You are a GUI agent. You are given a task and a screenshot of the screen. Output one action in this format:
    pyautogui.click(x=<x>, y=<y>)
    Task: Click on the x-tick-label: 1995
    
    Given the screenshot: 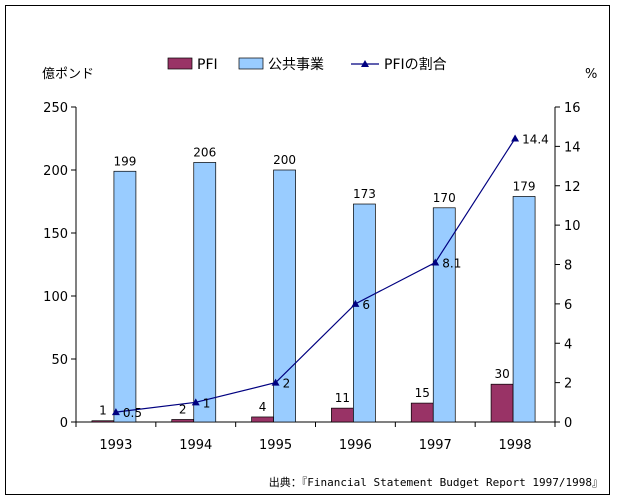 What is the action you would take?
    pyautogui.click(x=275, y=445)
    